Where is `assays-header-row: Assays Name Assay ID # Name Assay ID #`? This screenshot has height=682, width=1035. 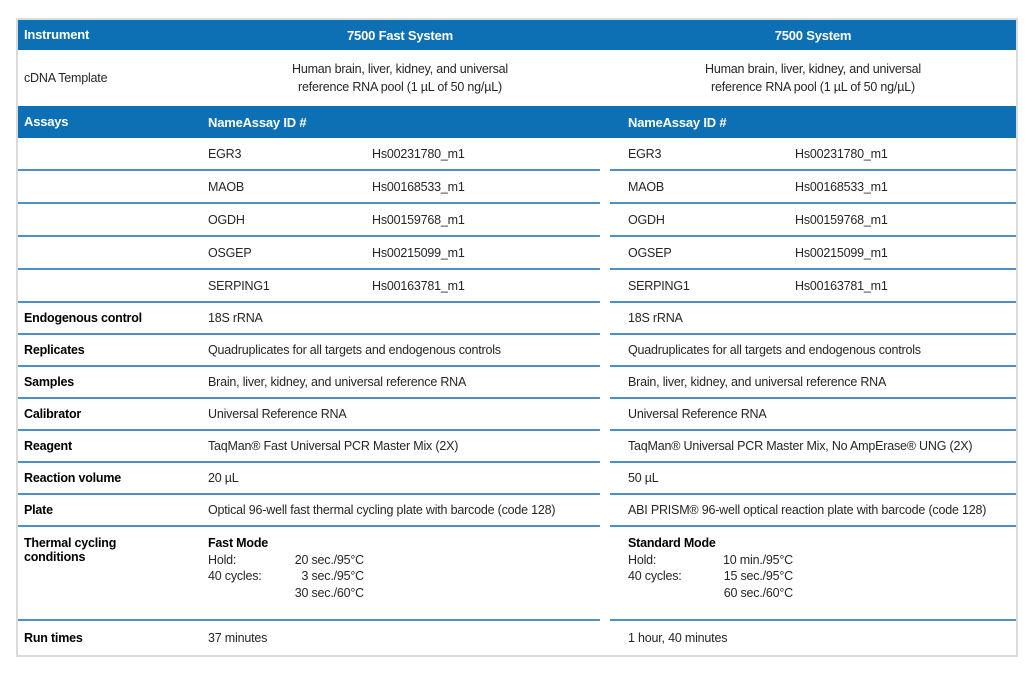
assays-header-row: Assays Name Assay ID # Name Assay ID # is located at coordinates (517, 122).